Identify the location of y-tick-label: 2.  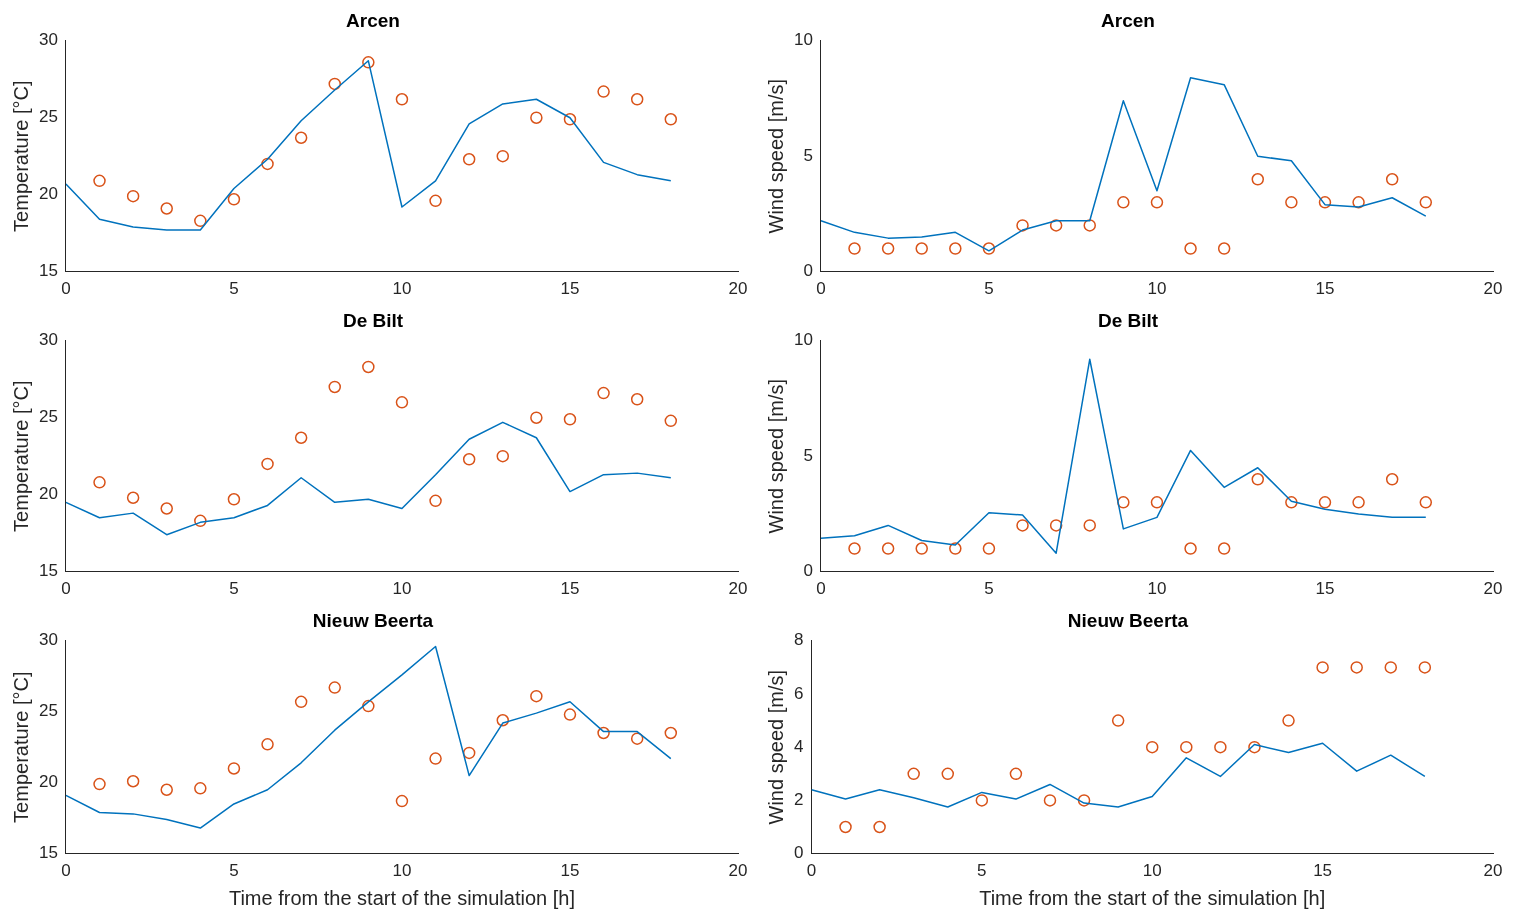
(798, 800).